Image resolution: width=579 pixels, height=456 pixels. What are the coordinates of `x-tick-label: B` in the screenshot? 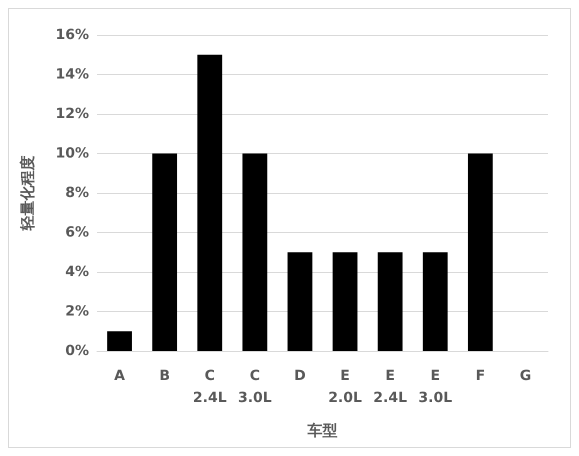 It's located at (164, 376).